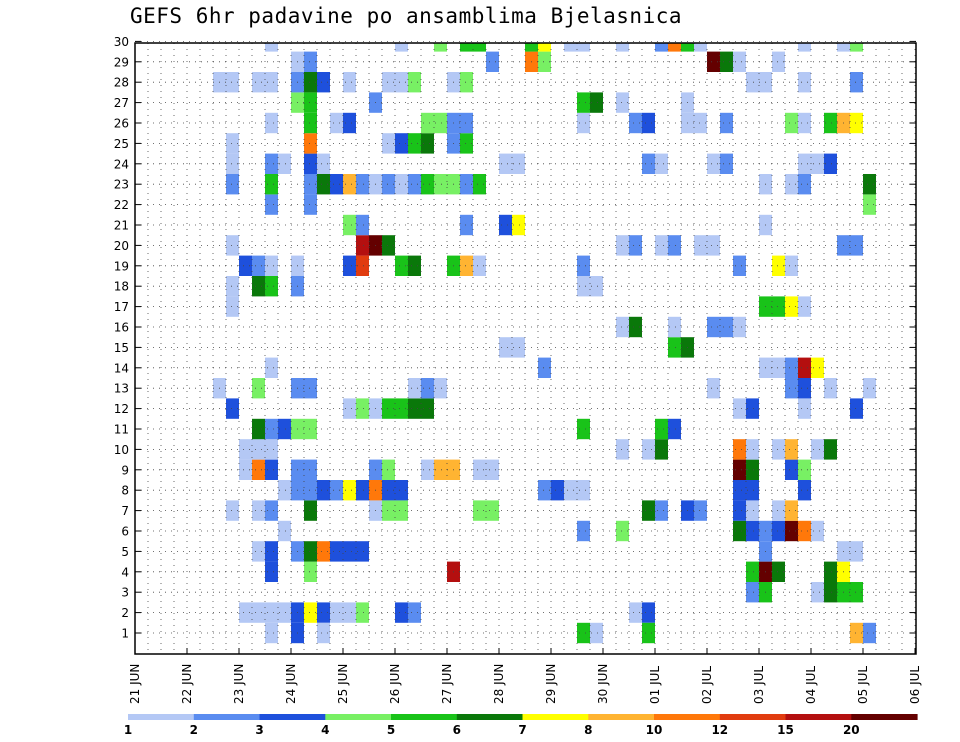  Describe the element at coordinates (125, 593) in the screenshot. I see `y-tick-label: 3` at that location.